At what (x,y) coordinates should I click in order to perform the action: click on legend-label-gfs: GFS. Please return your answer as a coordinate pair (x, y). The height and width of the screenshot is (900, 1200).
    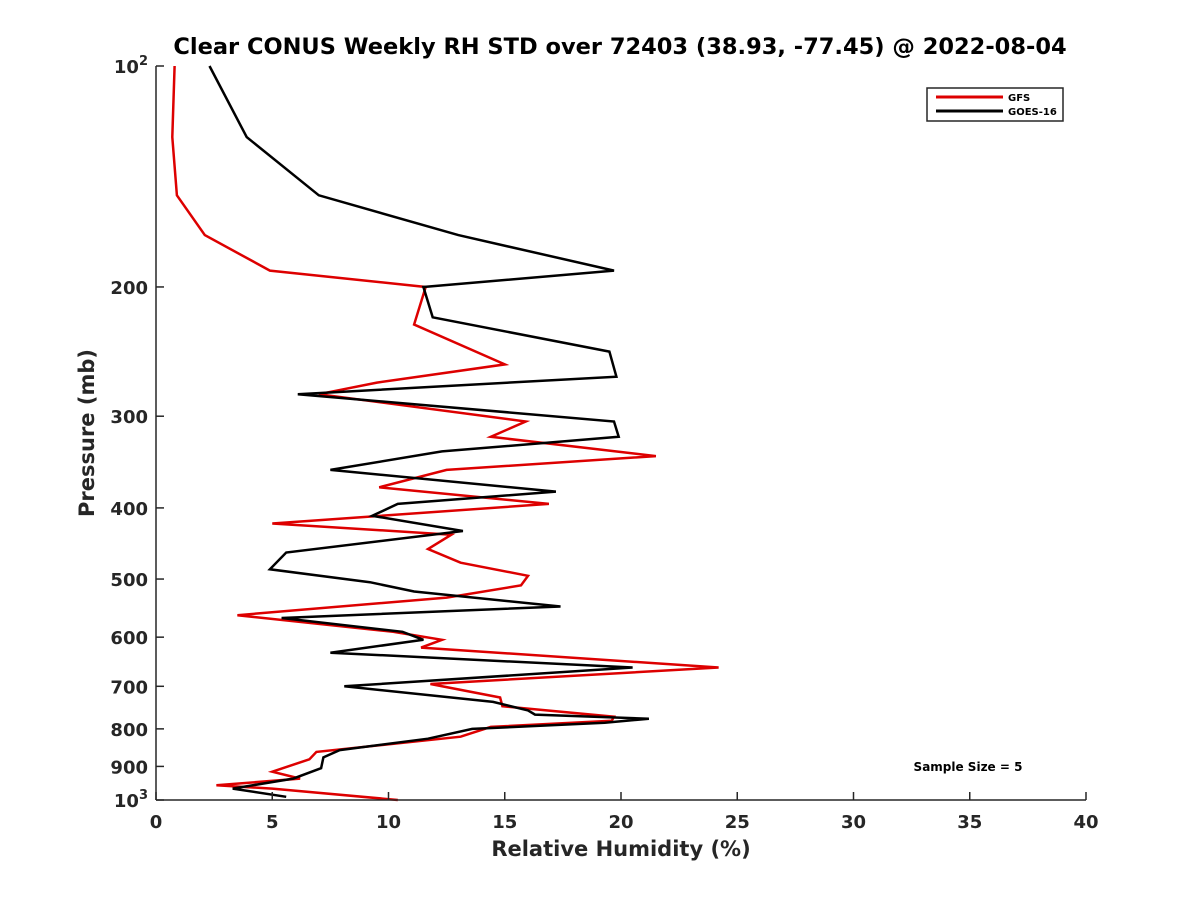
    Looking at the image, I should click on (1019, 98).